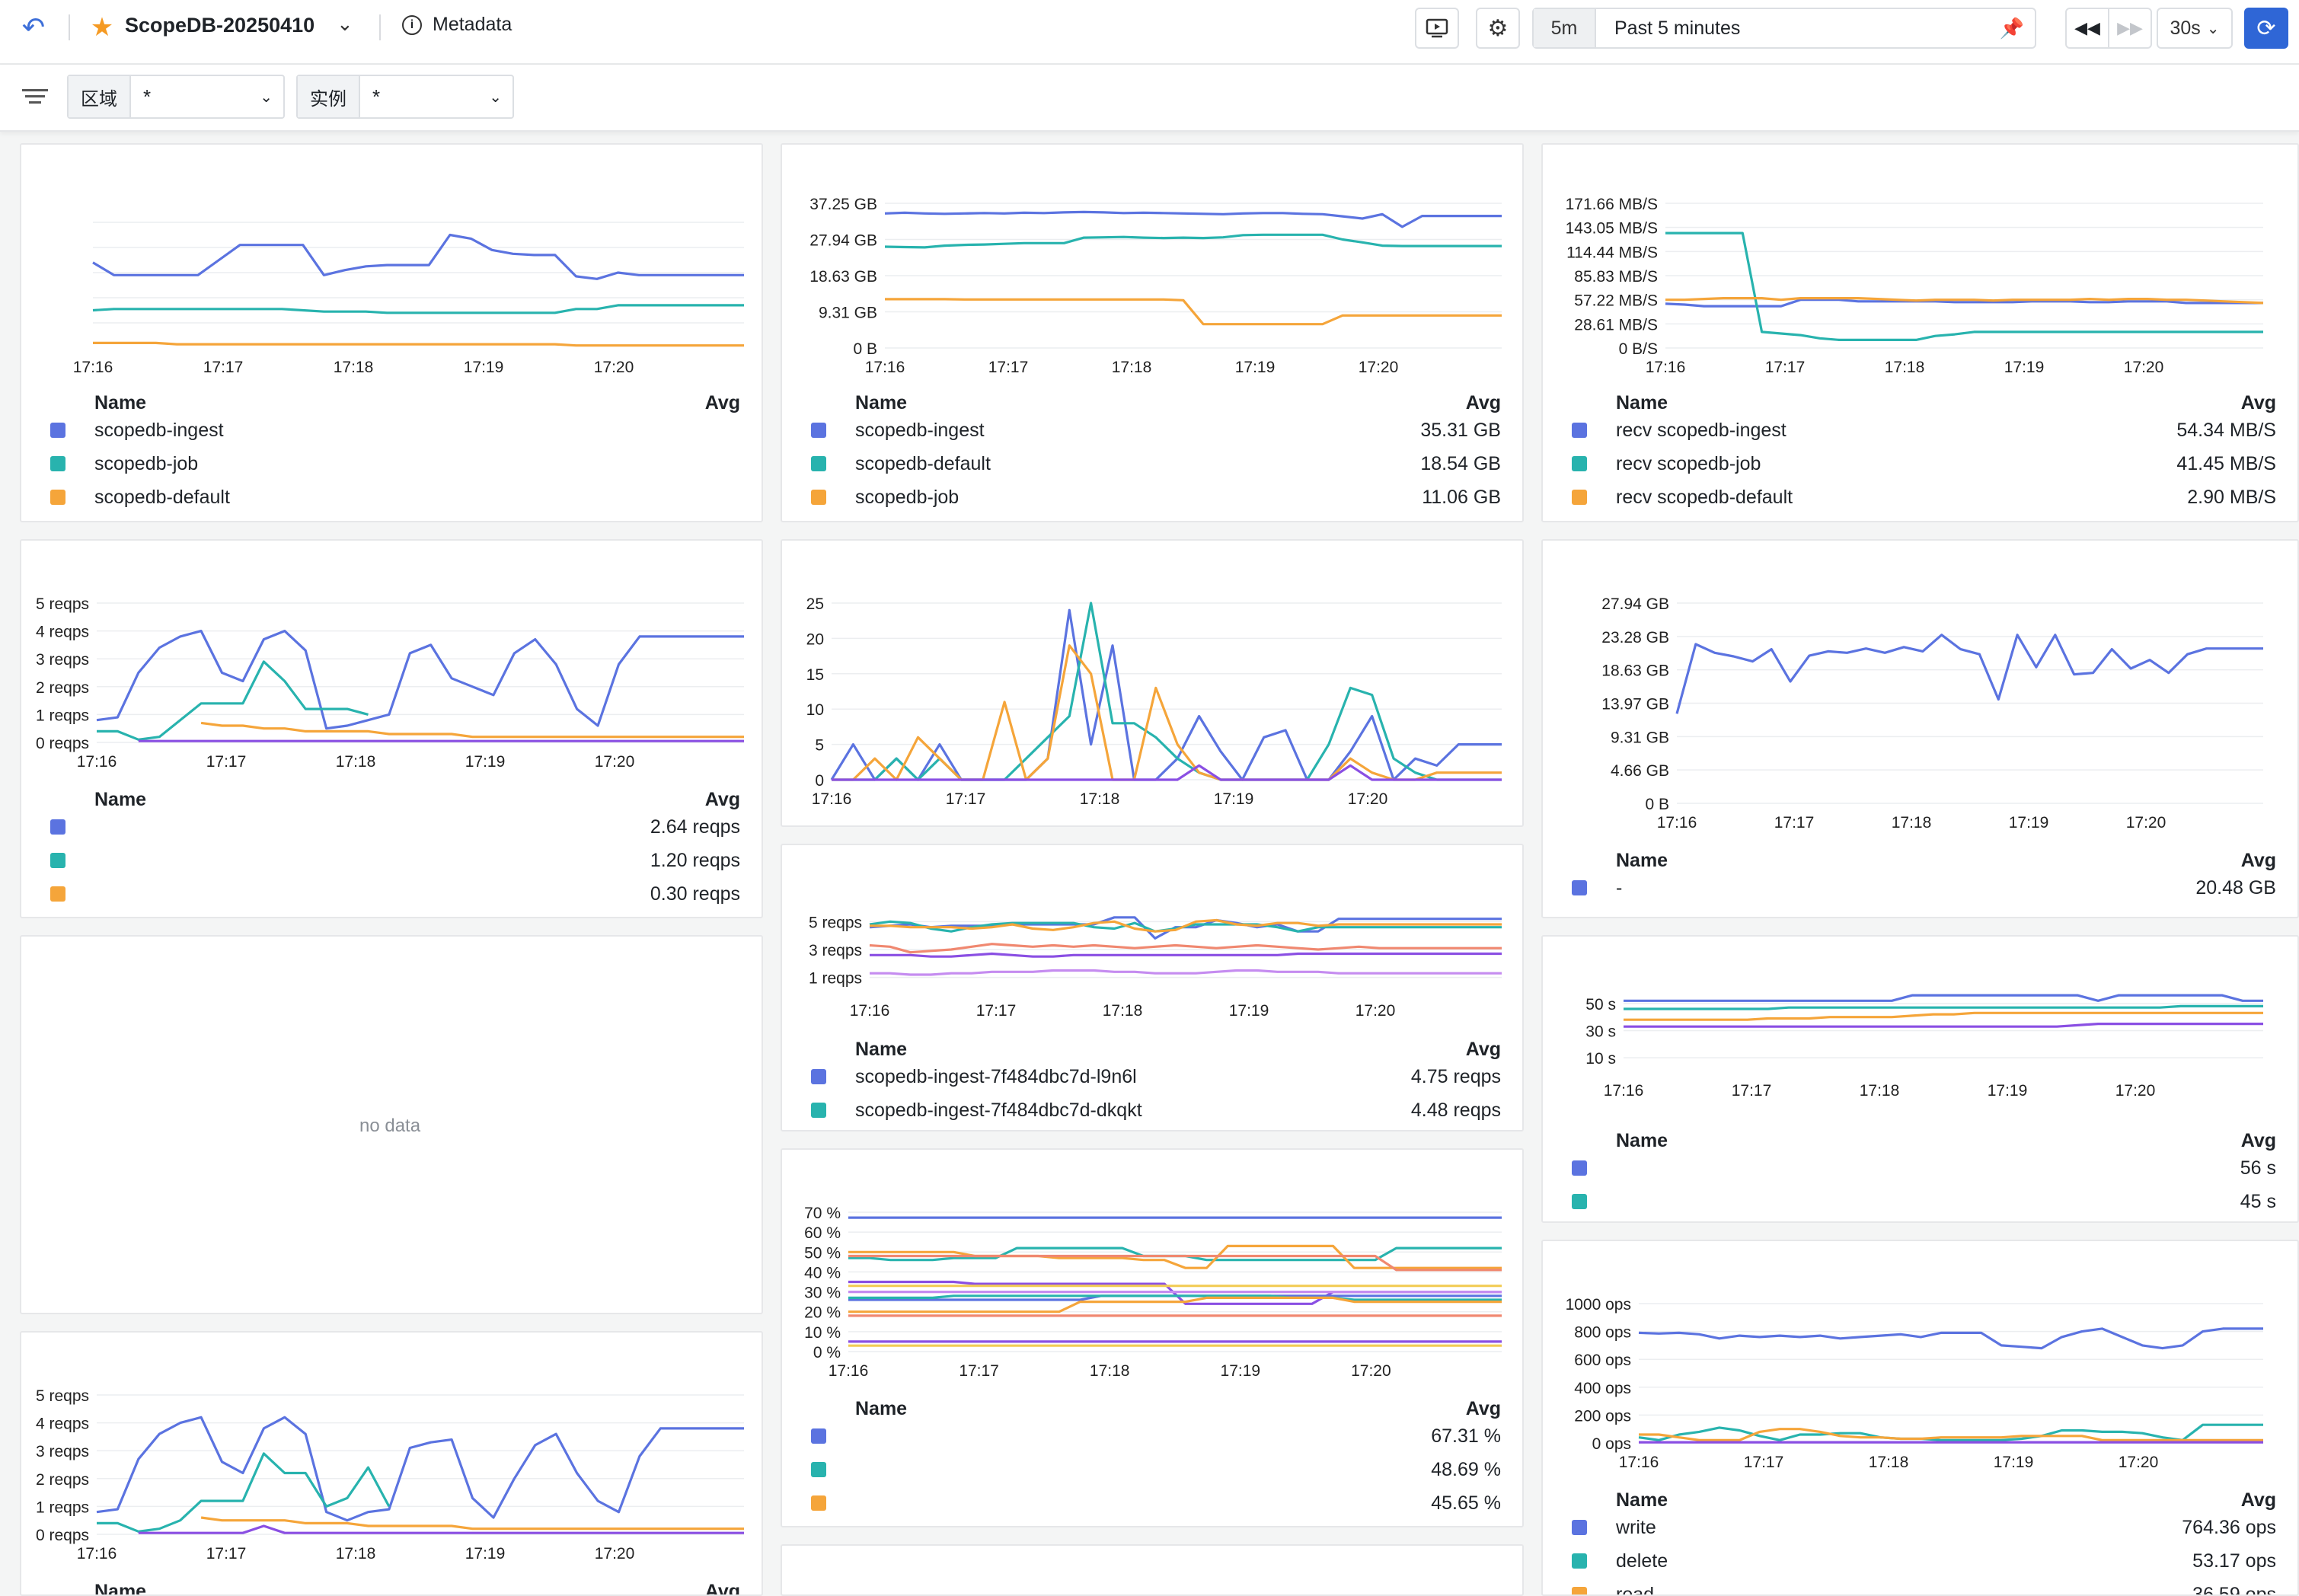 Image resolution: width=2299 pixels, height=1596 pixels. Describe the element at coordinates (1635, 1590) in the screenshot. I see `legend-item-name: read` at that location.